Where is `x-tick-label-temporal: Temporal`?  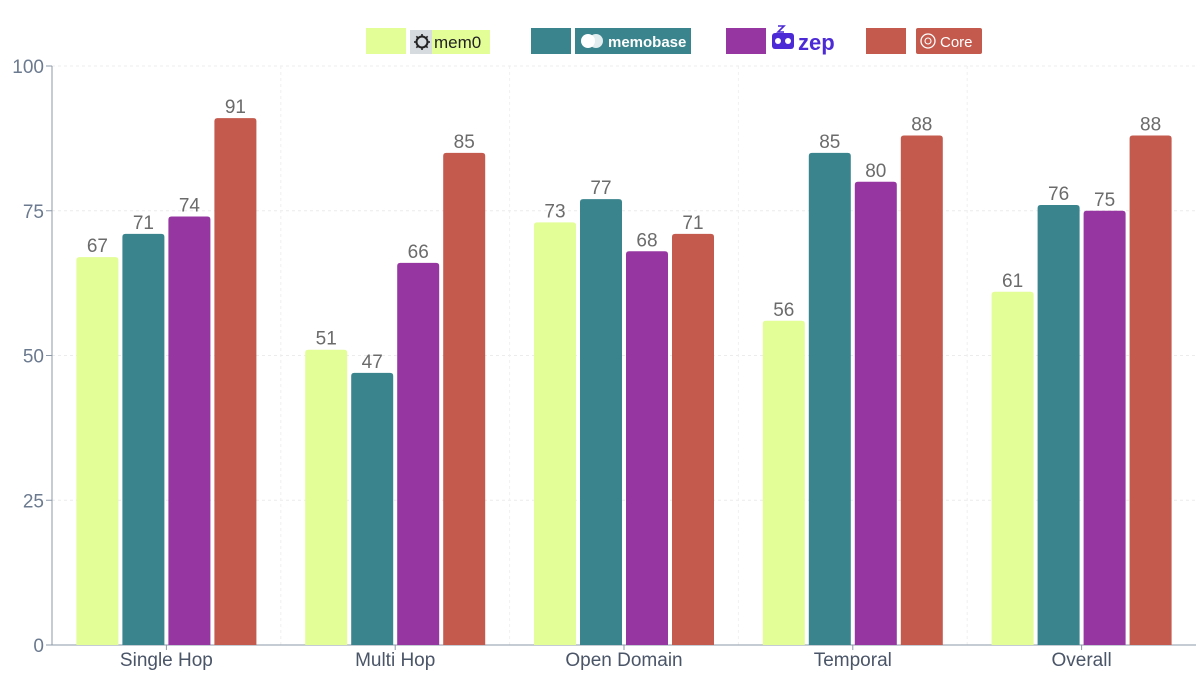
x-tick-label-temporal: Temporal is located at coordinates (853, 660).